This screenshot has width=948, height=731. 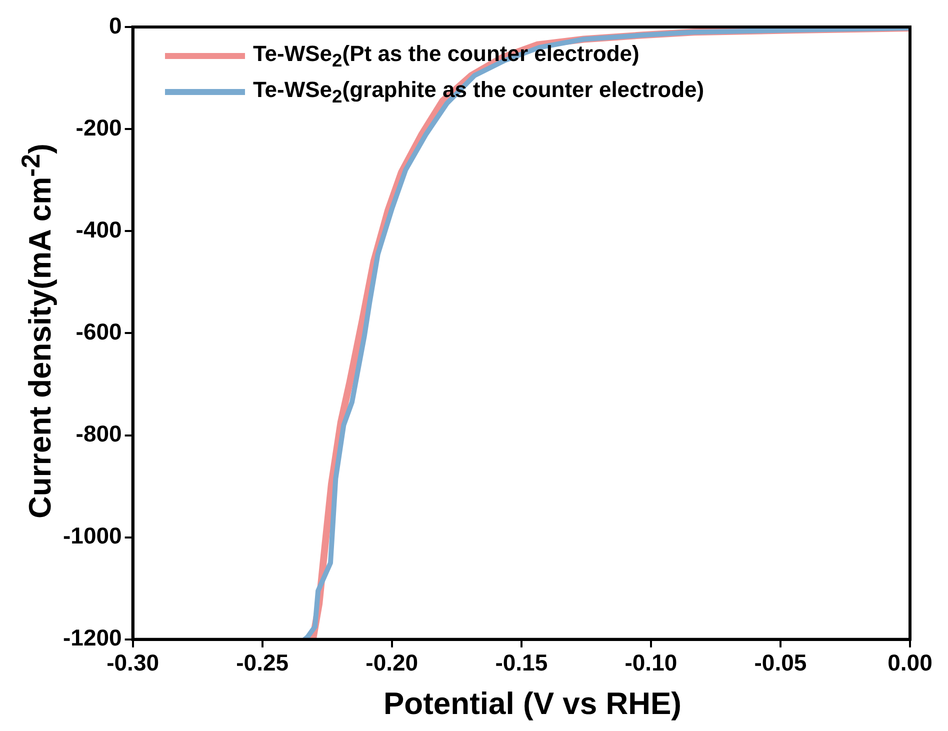 What do you see at coordinates (99, 331) in the screenshot?
I see `y-tick-label: -600` at bounding box center [99, 331].